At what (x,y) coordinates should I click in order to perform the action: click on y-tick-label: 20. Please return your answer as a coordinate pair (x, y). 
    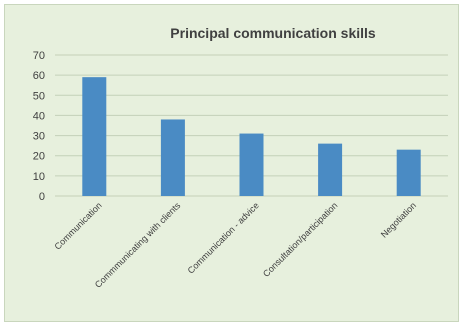
    Looking at the image, I should click on (39, 157).